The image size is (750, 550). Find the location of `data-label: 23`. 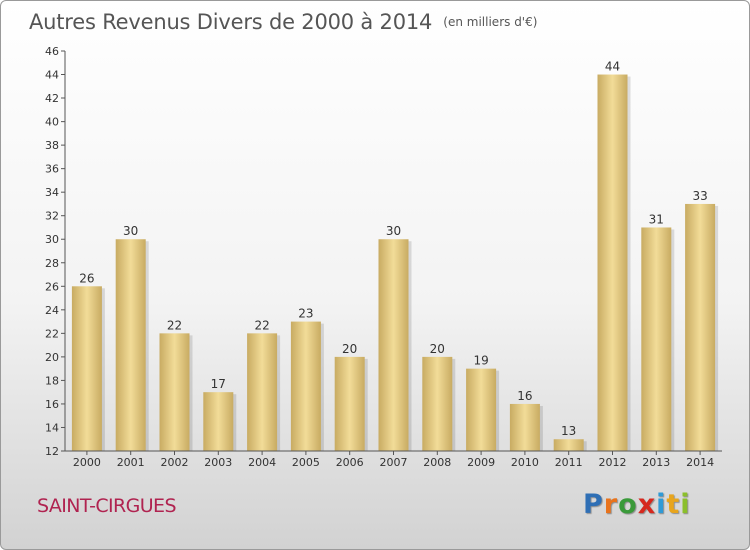

data-label: 23 is located at coordinates (305, 314).